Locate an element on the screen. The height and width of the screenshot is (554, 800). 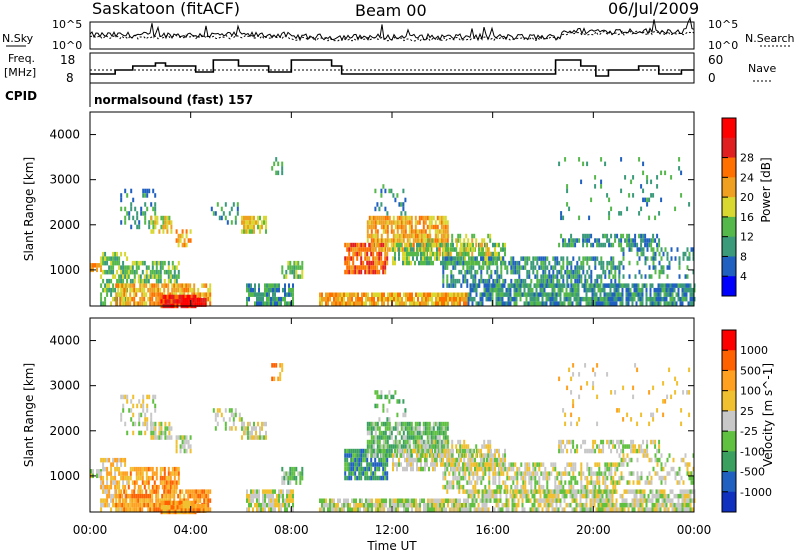
colorbar-swatch is located at coordinates (729, 266).